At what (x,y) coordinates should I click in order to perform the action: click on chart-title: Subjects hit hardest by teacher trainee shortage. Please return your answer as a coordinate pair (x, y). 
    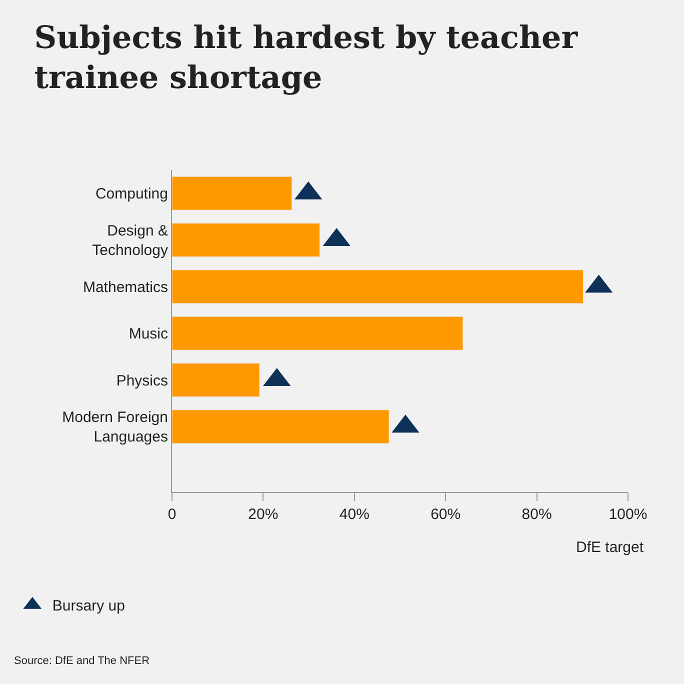
    Looking at the image, I should click on (306, 58).